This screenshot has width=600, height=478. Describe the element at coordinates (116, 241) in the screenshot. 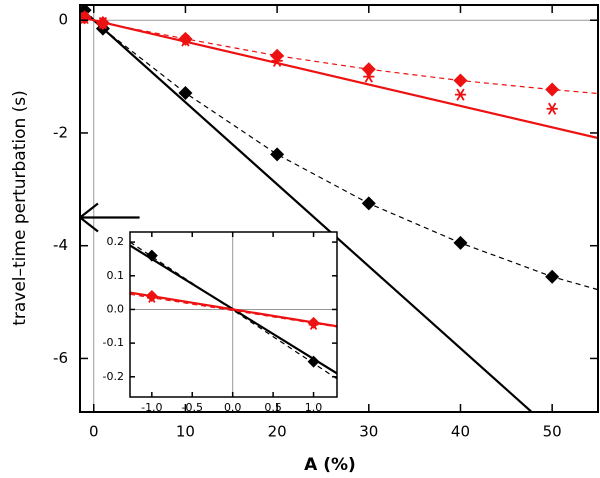

I see `y-tick-label: 0.2` at that location.